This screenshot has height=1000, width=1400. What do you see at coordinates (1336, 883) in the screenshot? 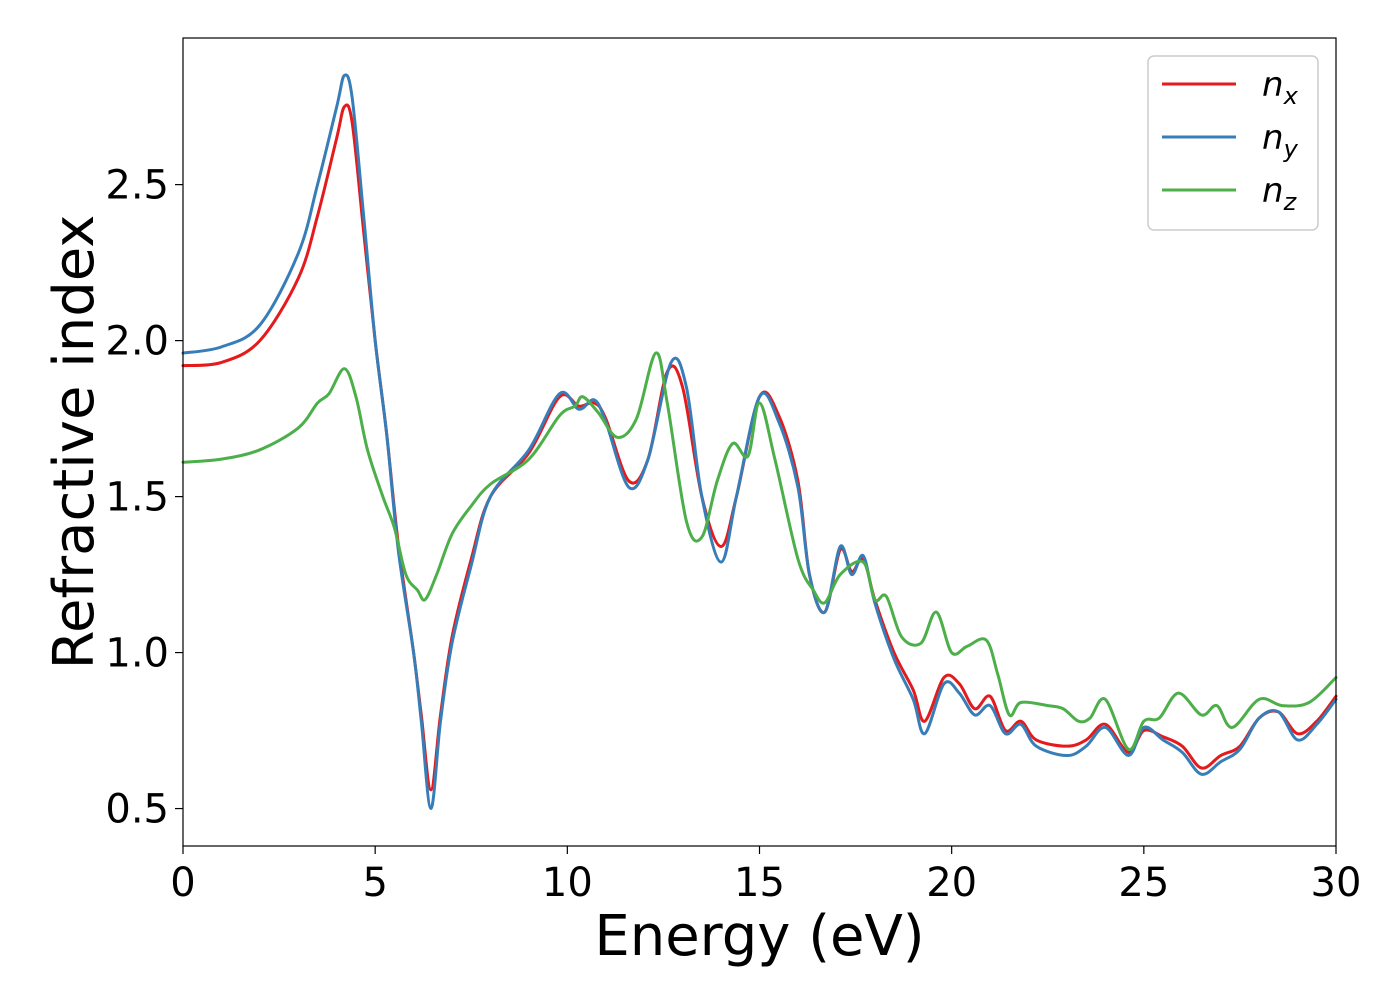
I see `x-tick-label: 30` at bounding box center [1336, 883].